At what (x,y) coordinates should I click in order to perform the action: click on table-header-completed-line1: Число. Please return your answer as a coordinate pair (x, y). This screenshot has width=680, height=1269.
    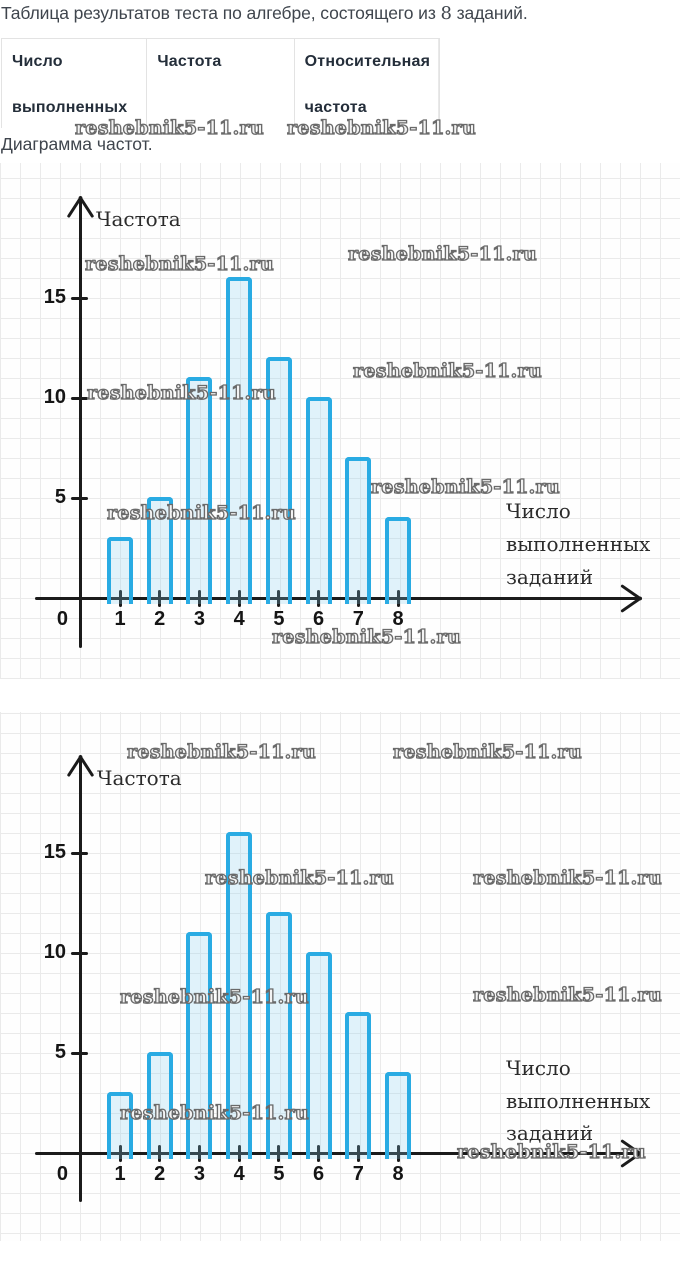
    Looking at the image, I should click on (37, 61).